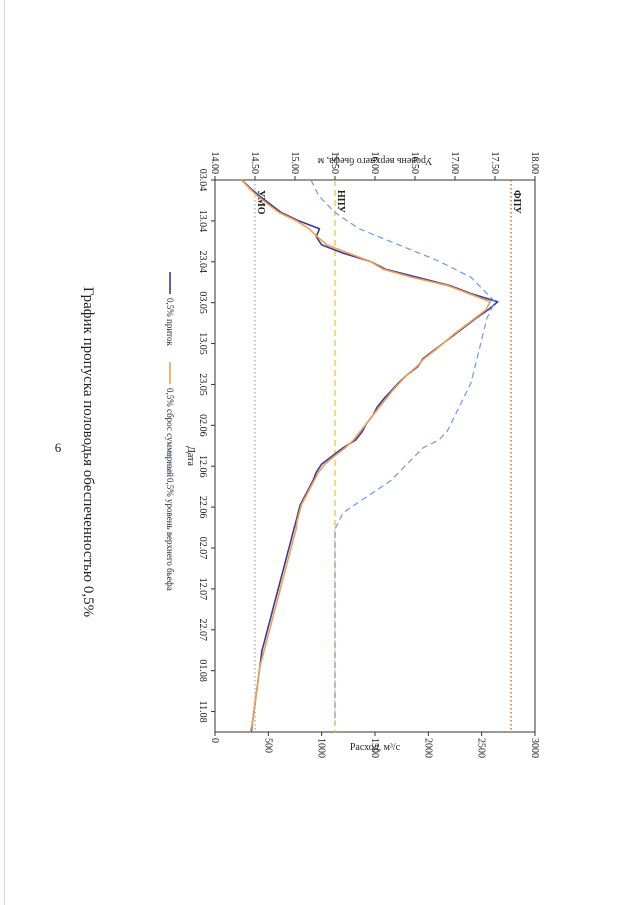 The image size is (640, 905). I want to click on x-tick-label: 12.07, so click(202, 589).